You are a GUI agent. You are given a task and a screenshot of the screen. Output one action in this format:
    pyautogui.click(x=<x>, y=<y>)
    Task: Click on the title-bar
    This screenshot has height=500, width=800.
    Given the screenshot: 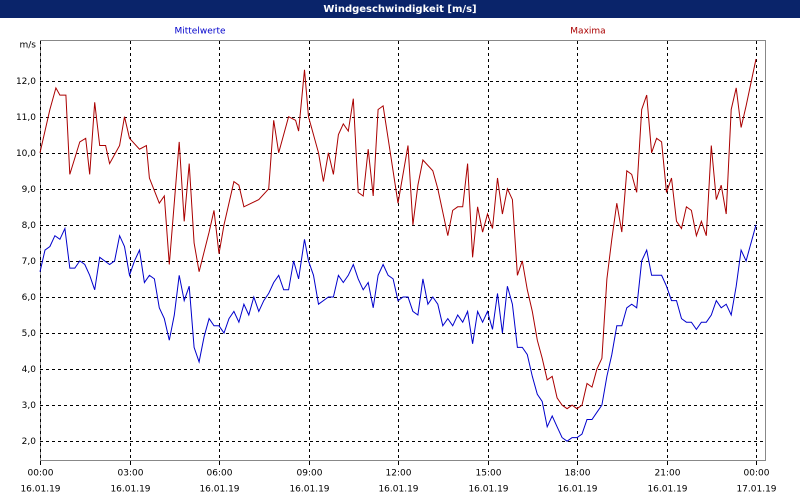 What is the action you would take?
    pyautogui.click(x=400, y=9)
    